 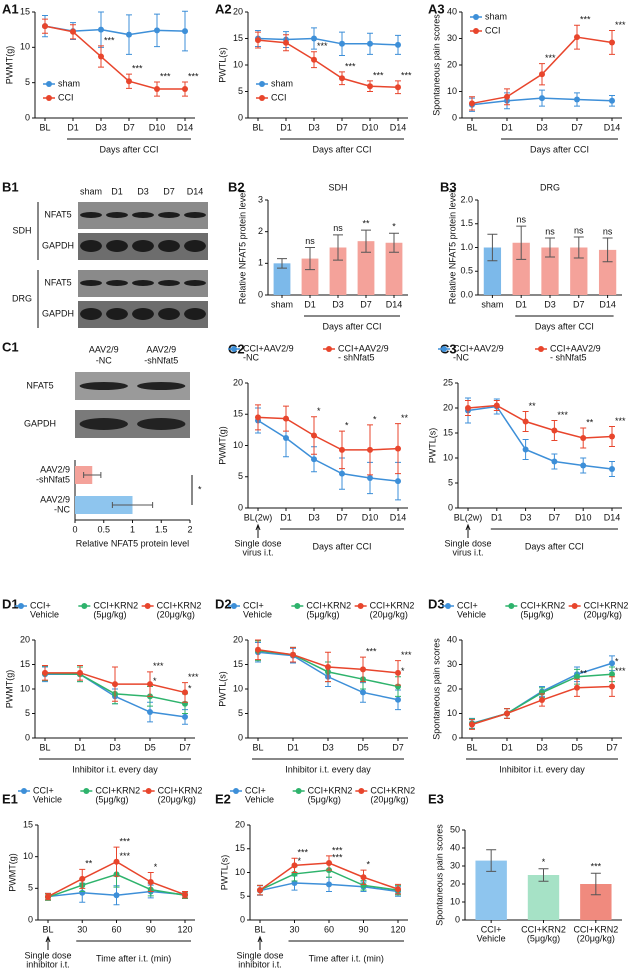 I want to click on panel-label: E3, so click(x=436, y=798).